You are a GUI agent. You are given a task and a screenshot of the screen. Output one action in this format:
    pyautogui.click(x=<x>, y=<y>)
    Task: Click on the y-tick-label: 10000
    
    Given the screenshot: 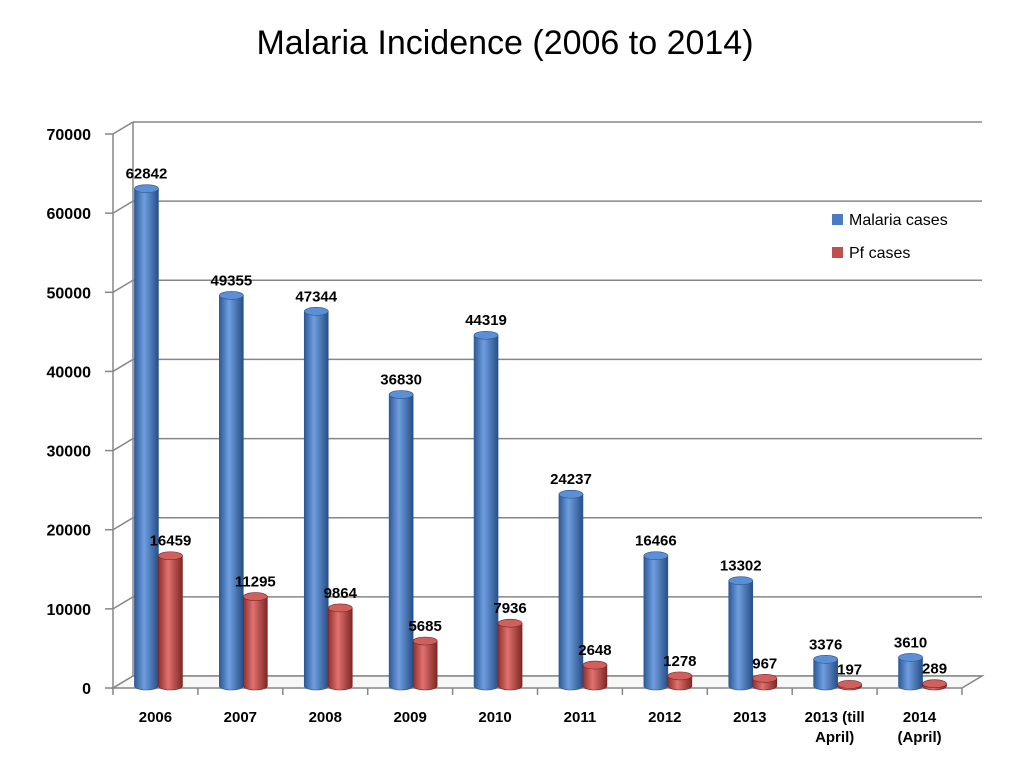 What is the action you would take?
    pyautogui.click(x=69, y=610)
    